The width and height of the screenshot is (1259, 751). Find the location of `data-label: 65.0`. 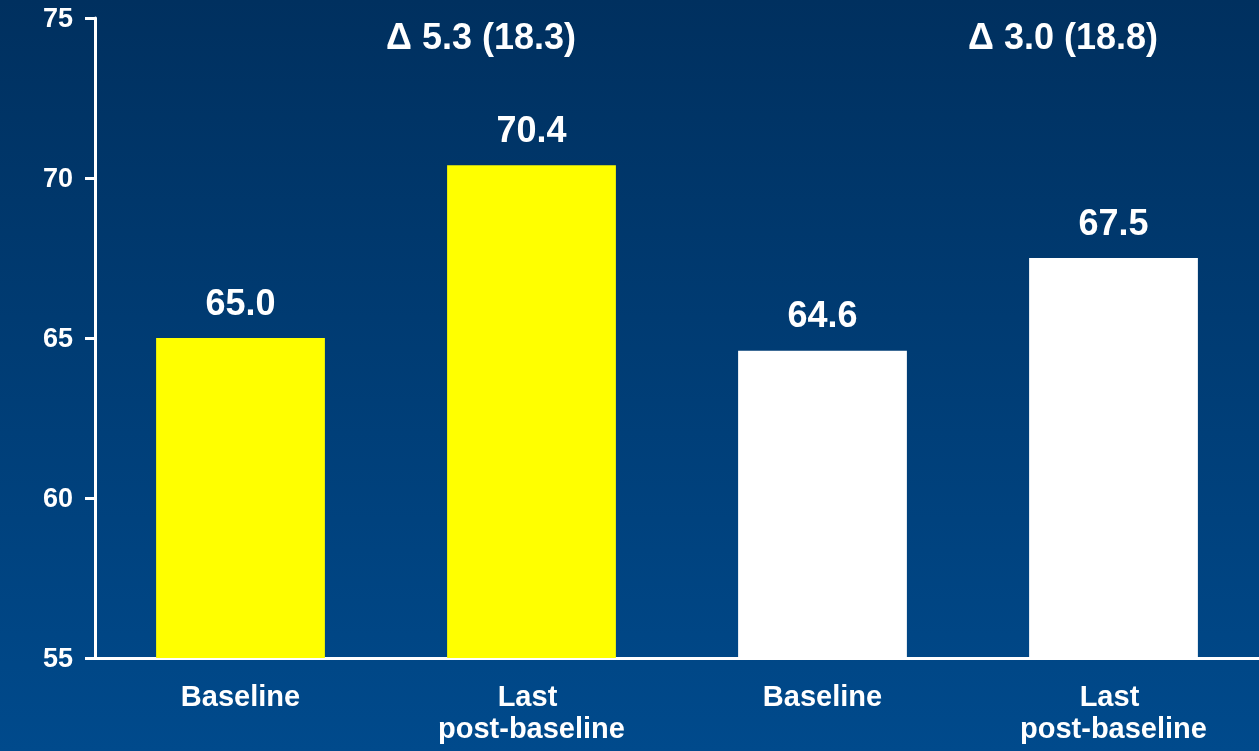

data-label: 65.0 is located at coordinates (240, 302).